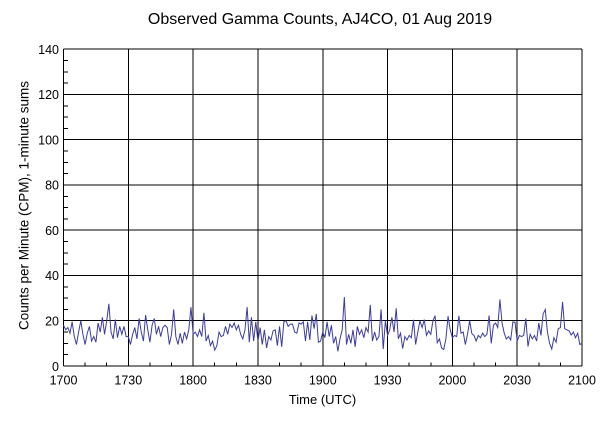 Image resolution: width=600 pixels, height=428 pixels. What do you see at coordinates (517, 381) in the screenshot?
I see `svg-text: 2030` at bounding box center [517, 381].